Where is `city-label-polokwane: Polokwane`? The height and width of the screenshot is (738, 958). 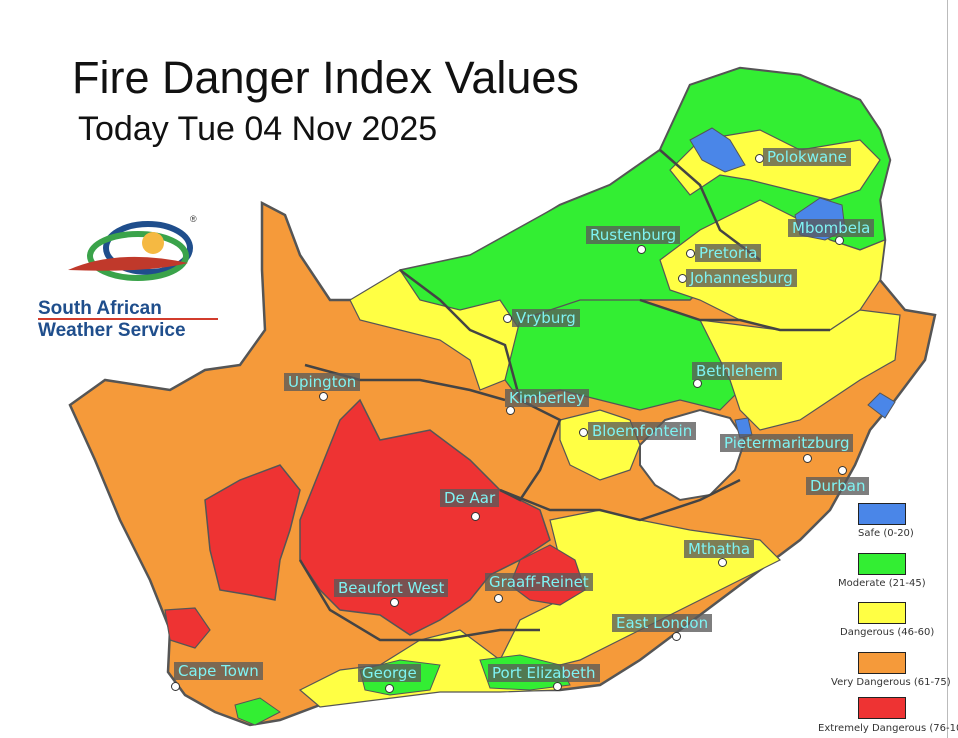 city-label-polokwane: Polokwane is located at coordinates (807, 157).